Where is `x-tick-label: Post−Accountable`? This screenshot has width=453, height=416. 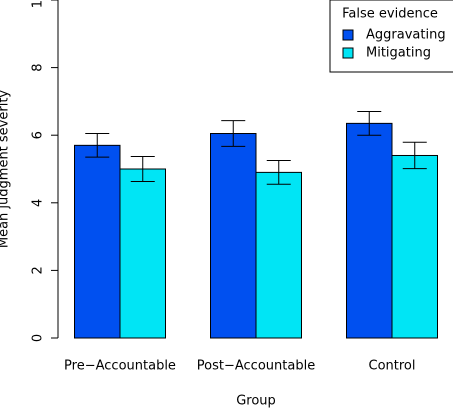
x-tick-label: Post−Accountable is located at coordinates (256, 366).